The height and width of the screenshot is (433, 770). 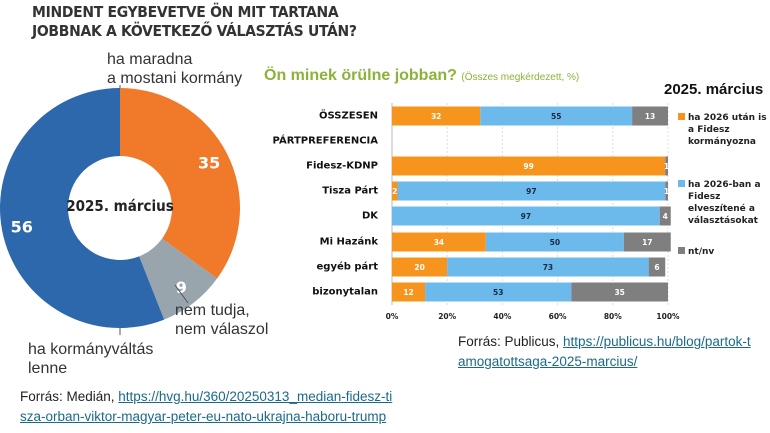 I want to click on x-tick-label: 0%, so click(x=392, y=316).